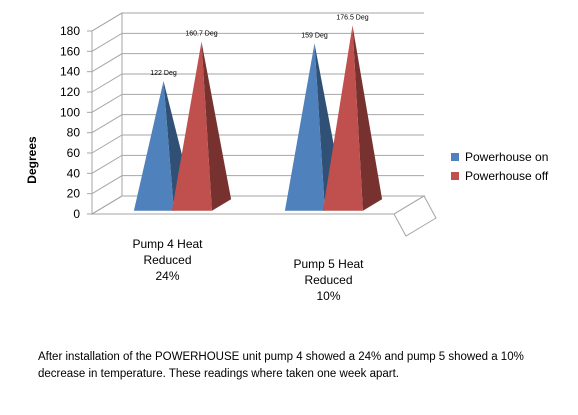 Image resolution: width=578 pixels, height=415 pixels. I want to click on floor-edge, so click(415, 216).